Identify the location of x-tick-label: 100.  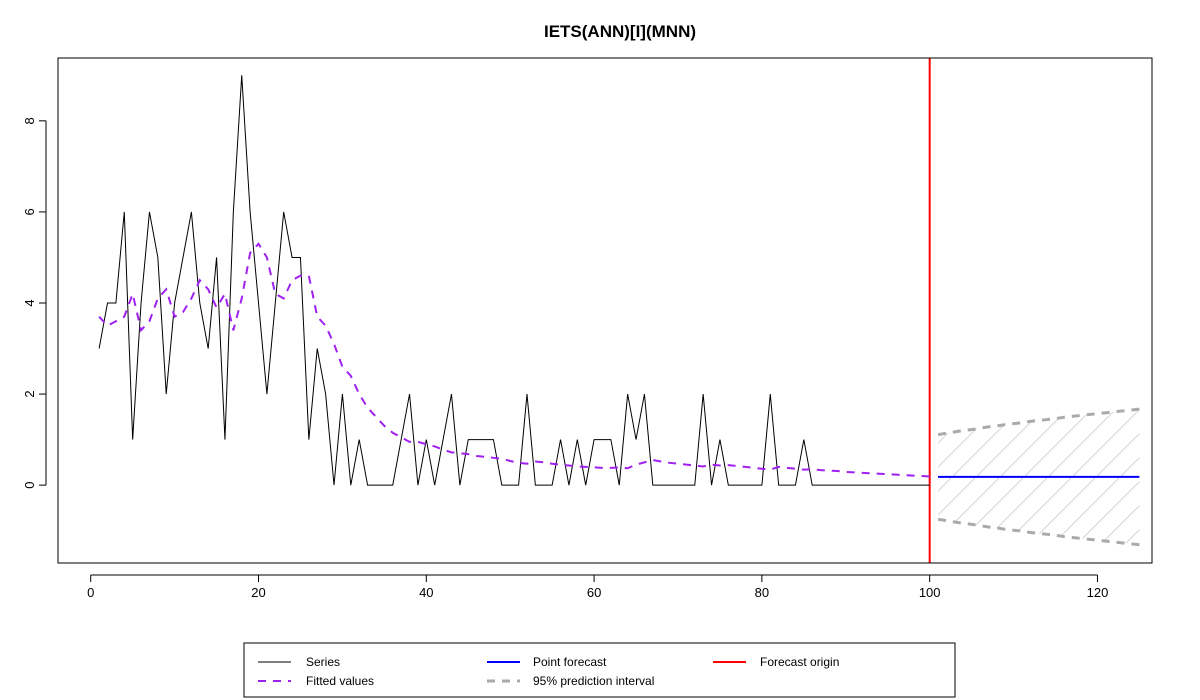
(930, 592).